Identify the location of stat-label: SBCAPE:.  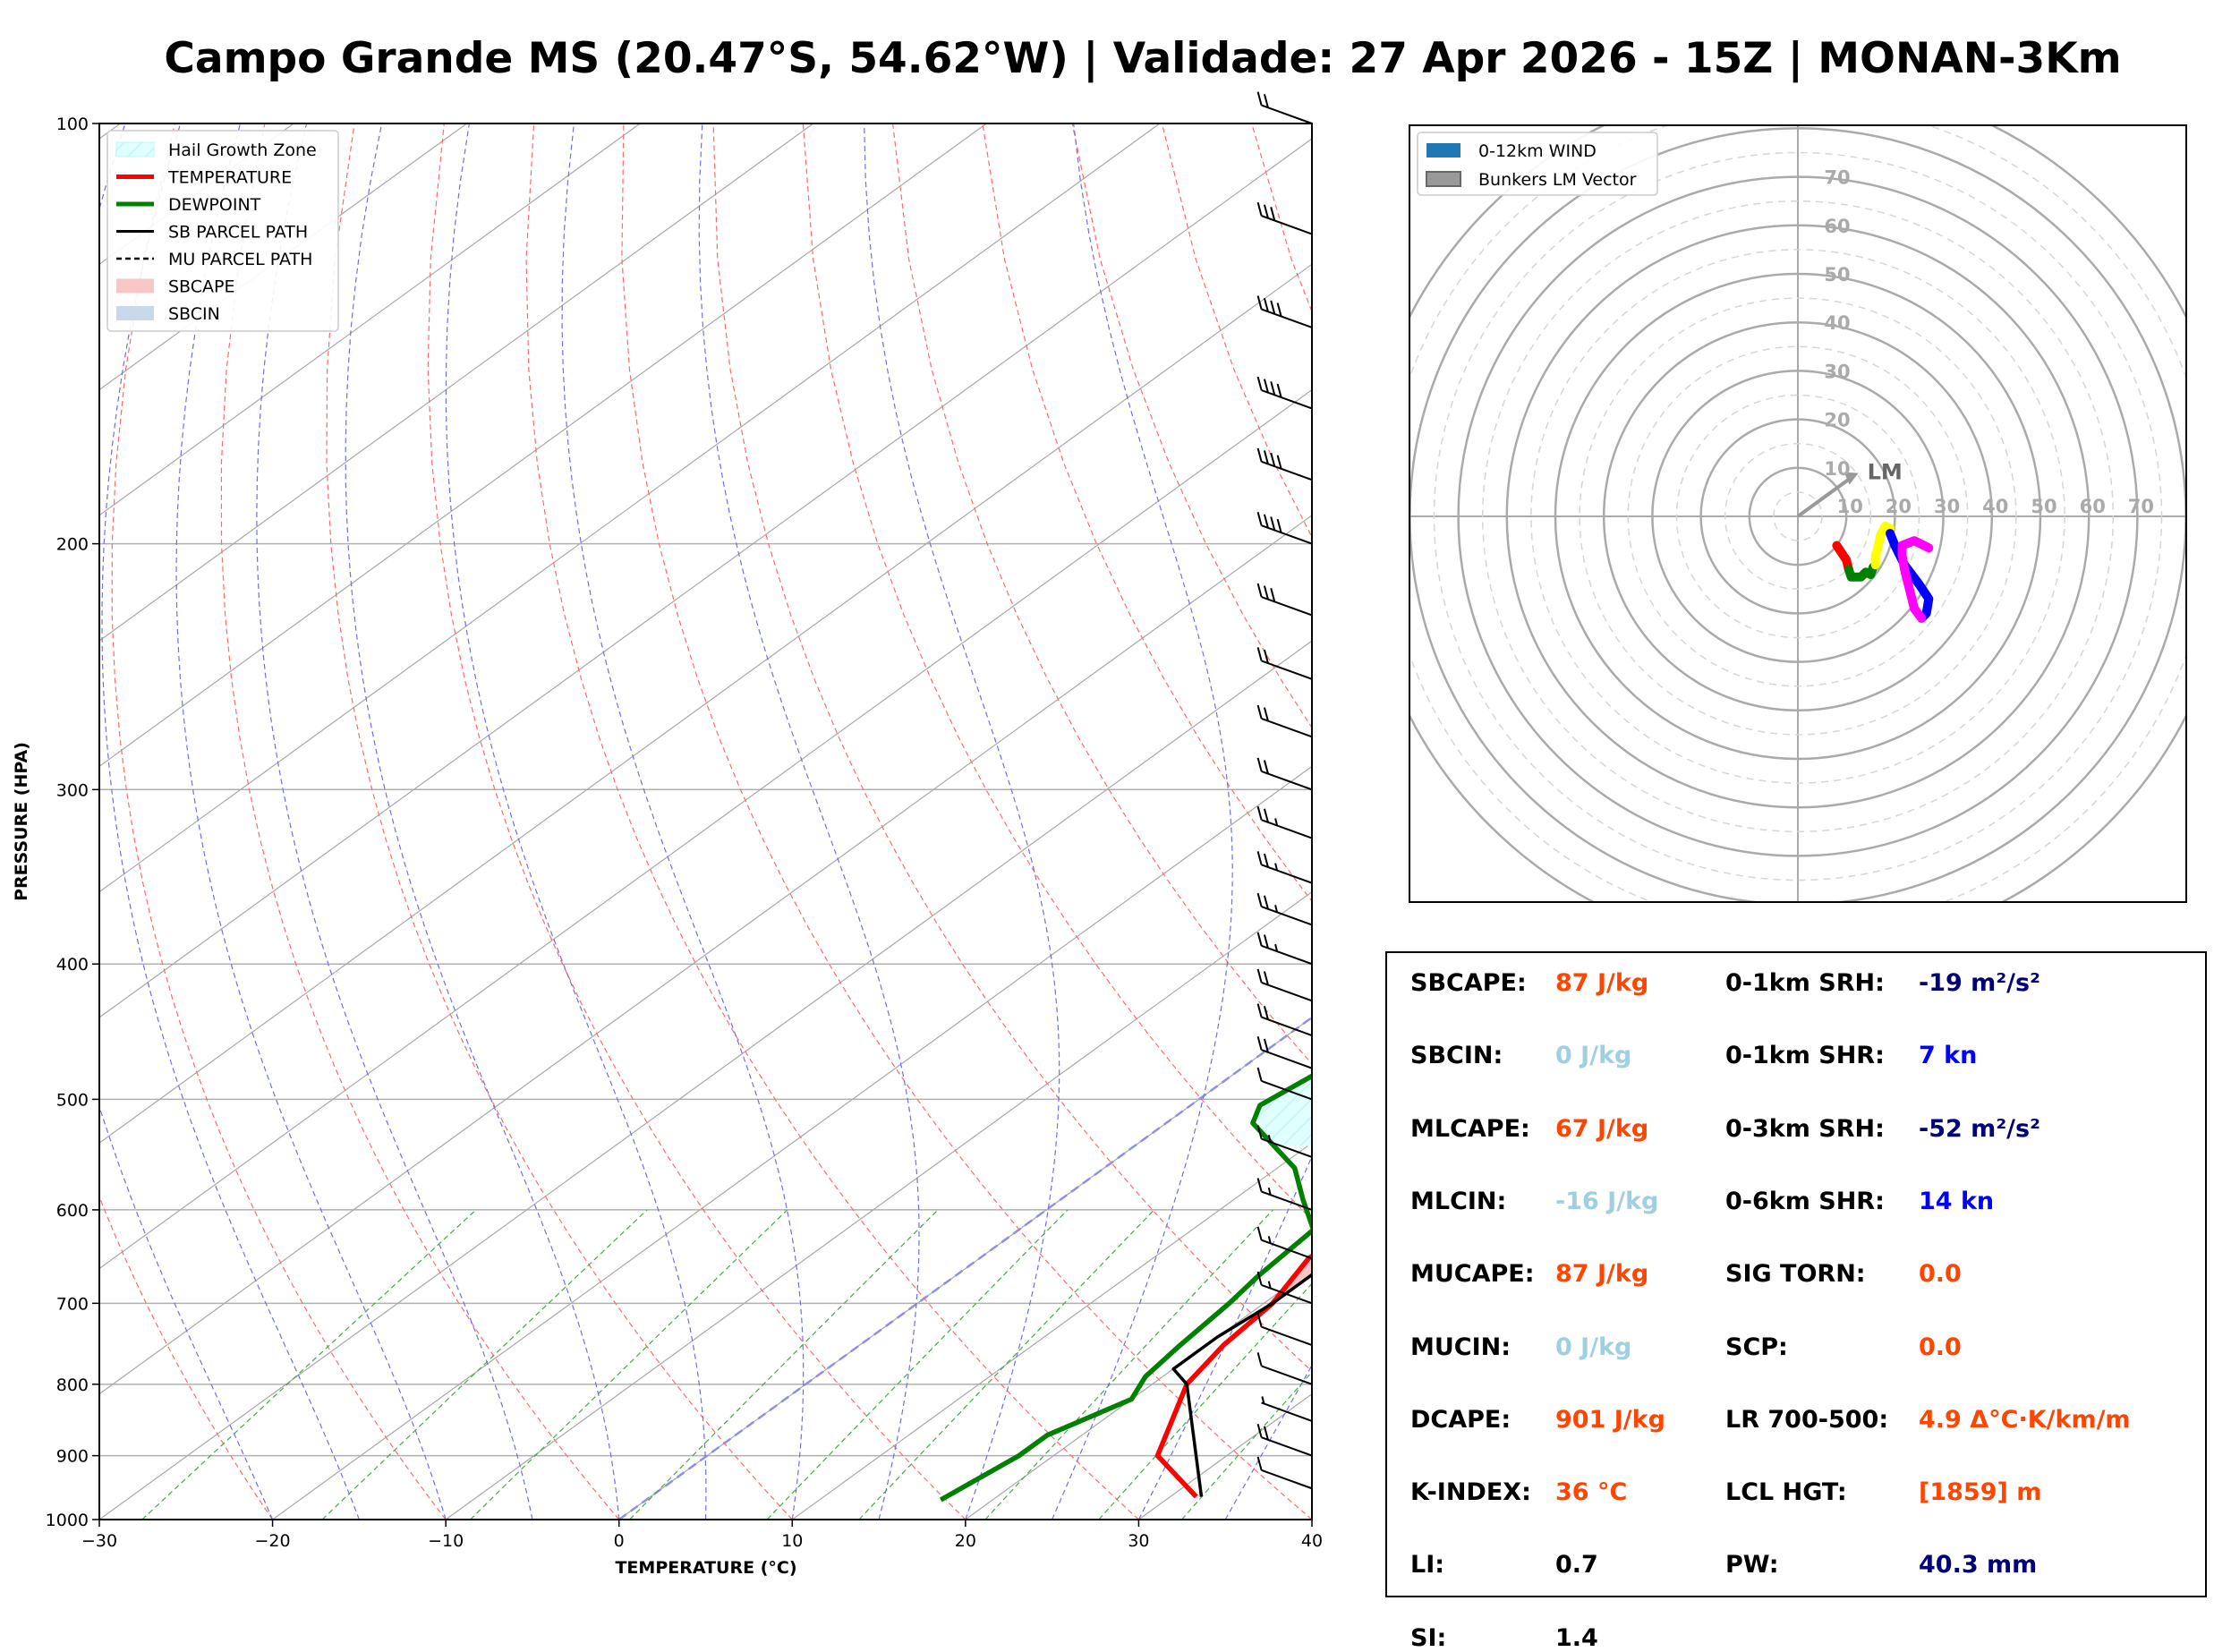
(1468, 983).